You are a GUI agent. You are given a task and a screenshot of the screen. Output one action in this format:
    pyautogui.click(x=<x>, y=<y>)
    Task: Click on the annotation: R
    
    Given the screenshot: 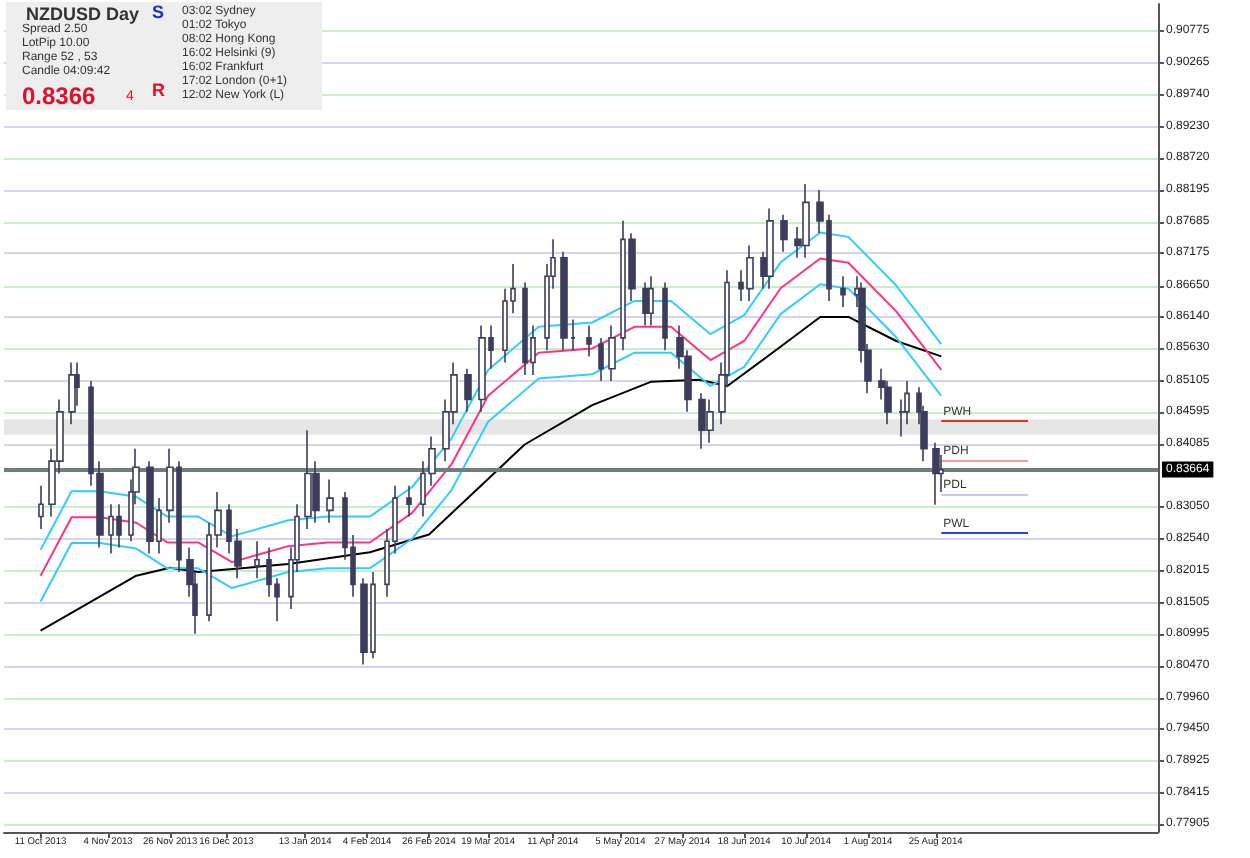 What is the action you would take?
    pyautogui.click(x=158, y=90)
    